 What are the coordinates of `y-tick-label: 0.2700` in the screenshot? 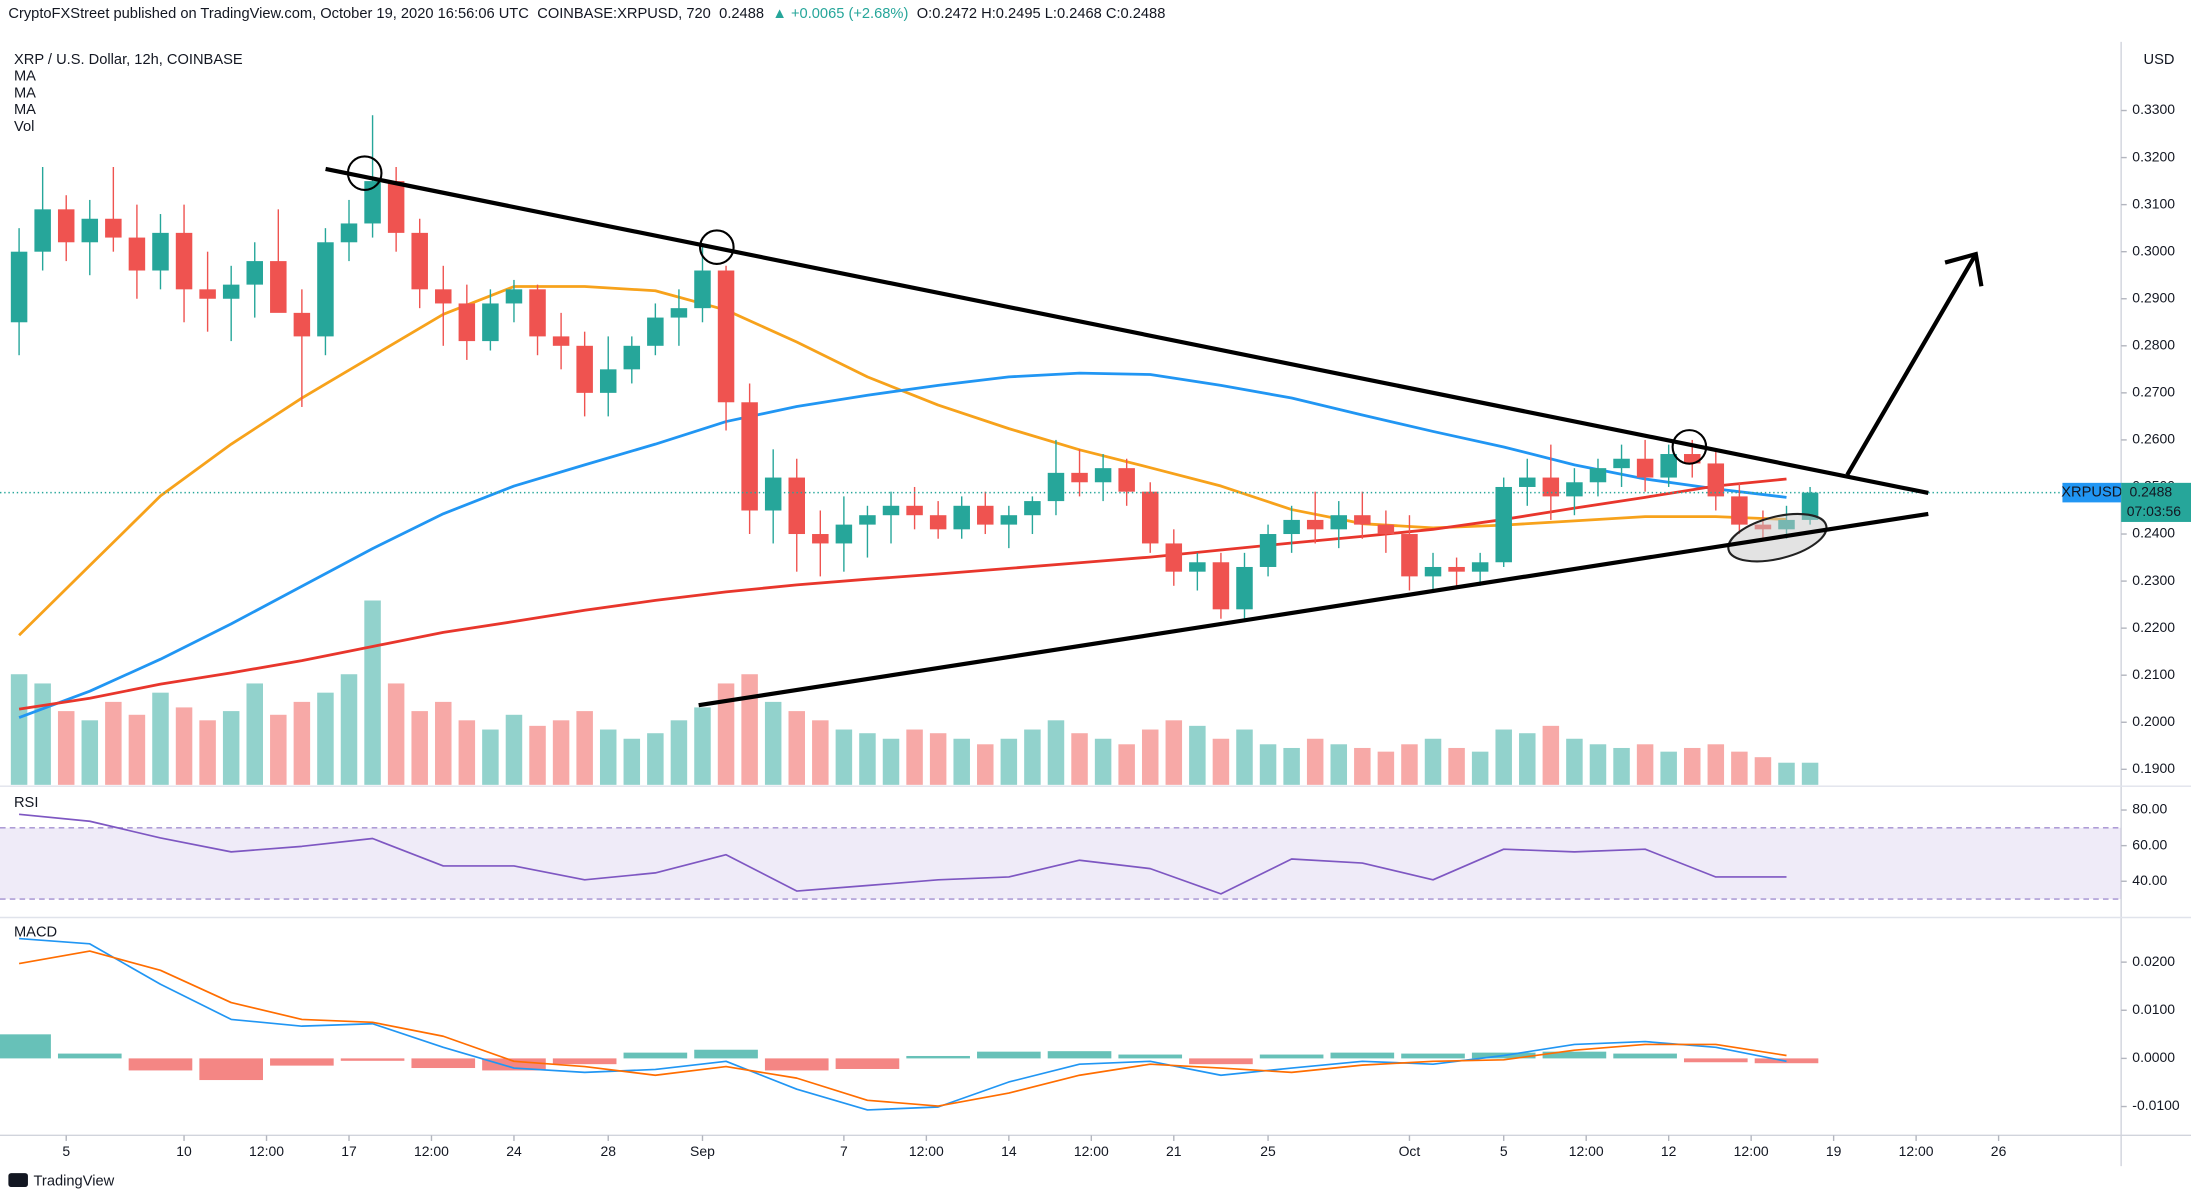 It's located at (2153, 392).